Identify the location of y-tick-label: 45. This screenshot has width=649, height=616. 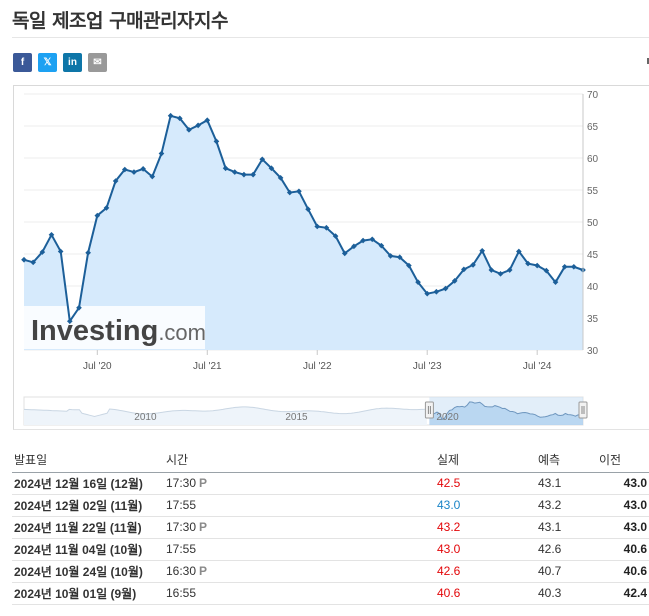
(593, 255).